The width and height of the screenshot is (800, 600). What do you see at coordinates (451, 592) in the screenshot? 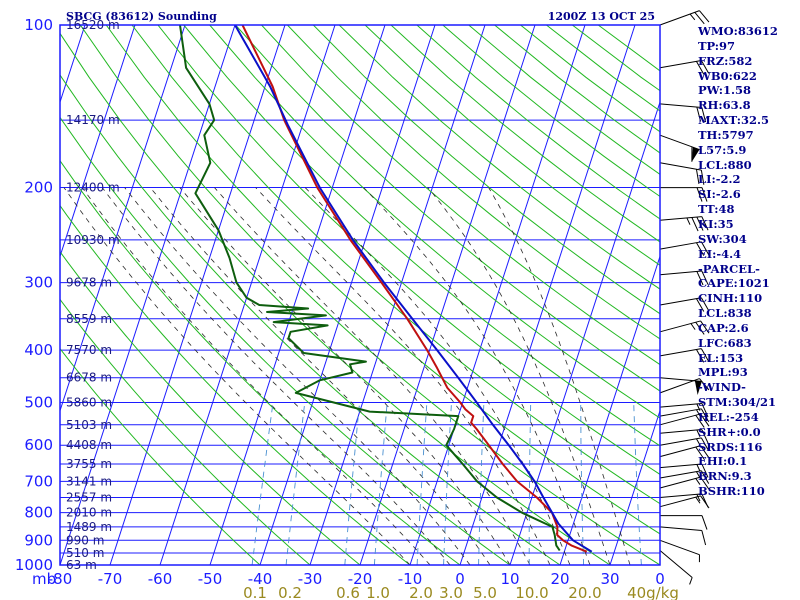
I see `mixing-ratio-label: 3.0` at bounding box center [451, 592].